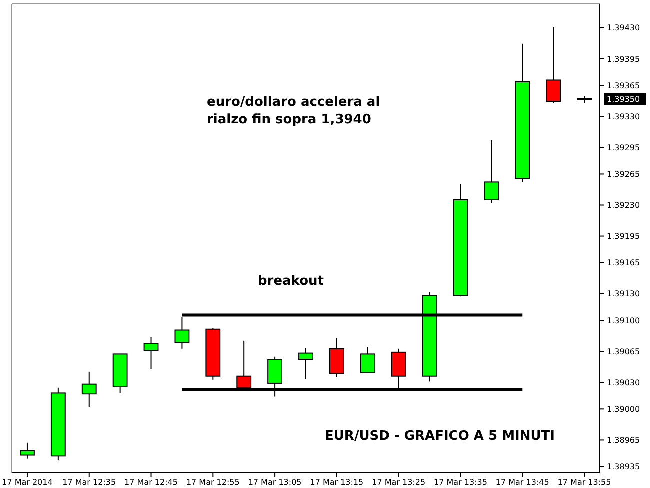 The width and height of the screenshot is (650, 488). I want to click on x-tick-label: 17 Mar 12:55, so click(213, 482).